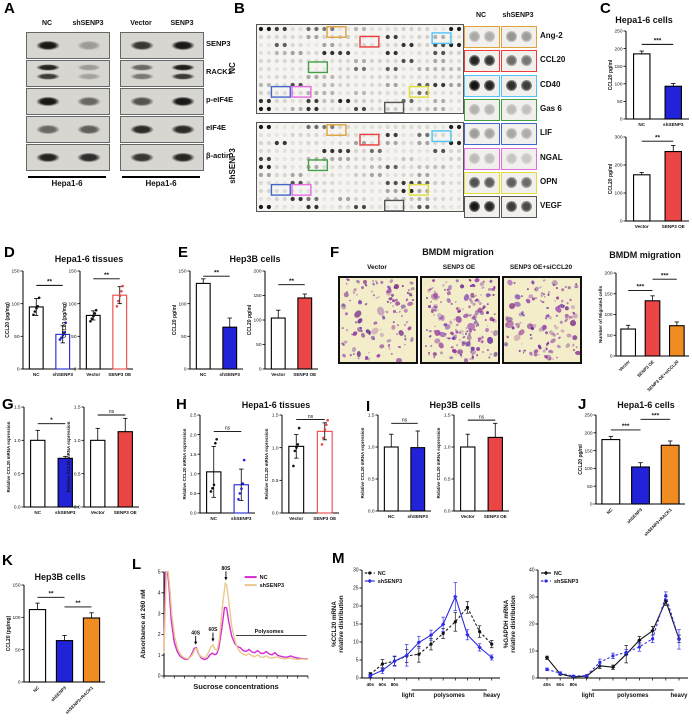 Image resolution: width=692 pixels, height=723 pixels. What do you see at coordinates (519, 109) in the screenshot?
I see `miniblot-Gas 6-shsenp3` at bounding box center [519, 109].